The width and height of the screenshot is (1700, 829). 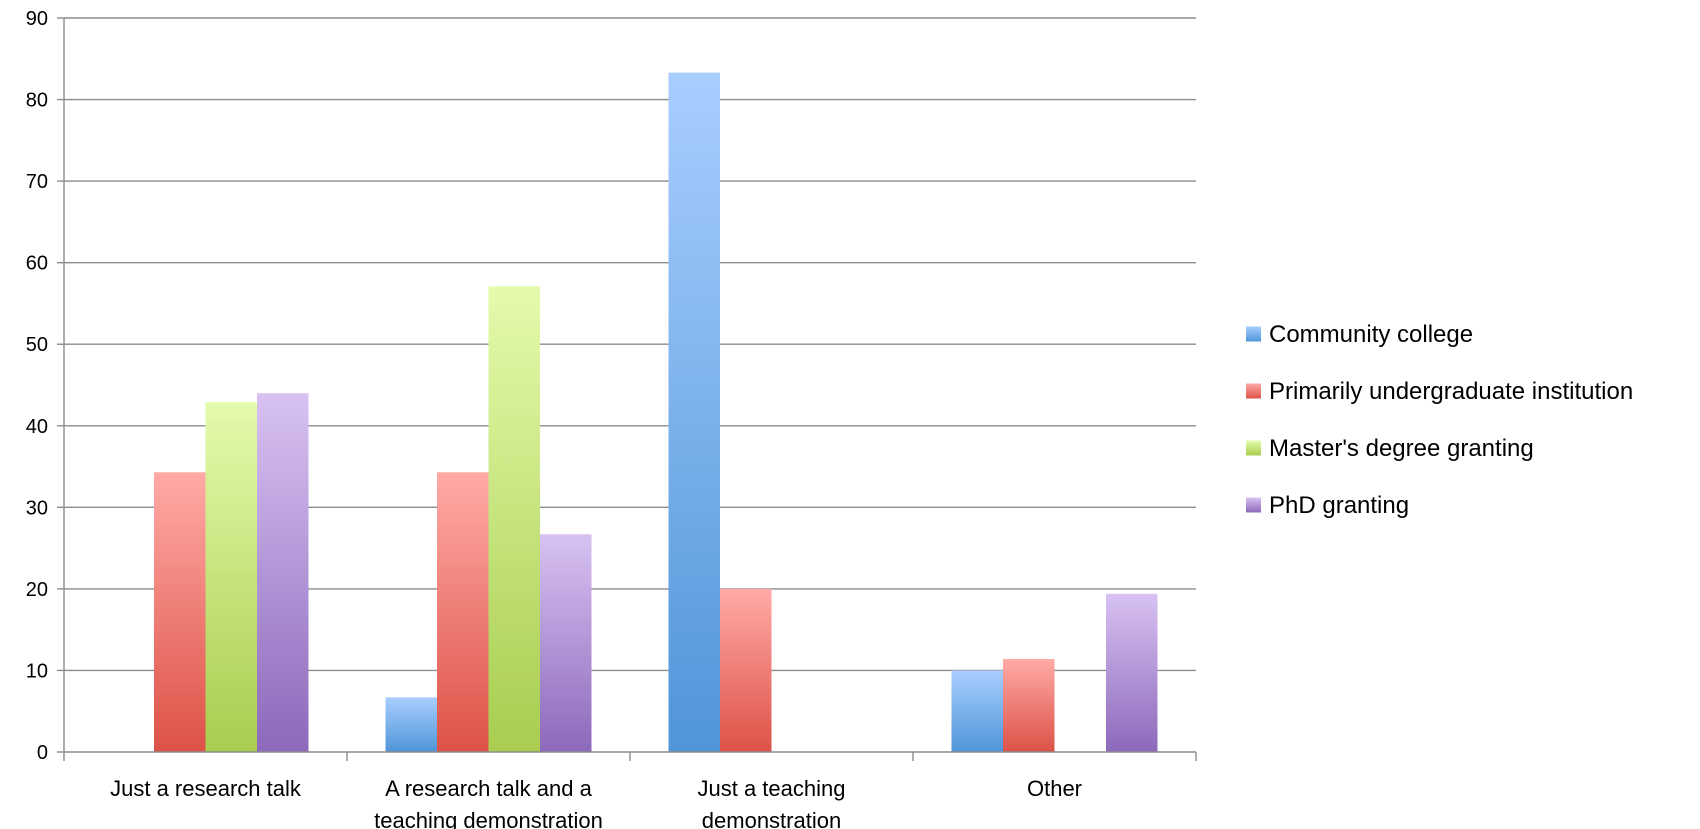 I want to click on y-tick-label: 90, so click(x=37, y=19).